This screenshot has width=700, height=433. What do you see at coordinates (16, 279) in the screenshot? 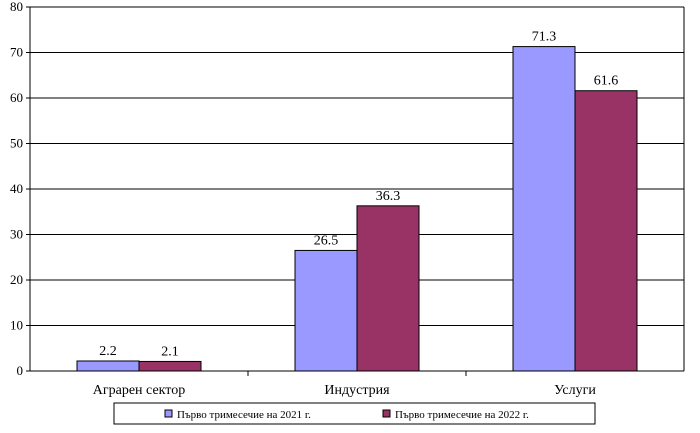
I see `y-tick-label: 20` at bounding box center [16, 279].